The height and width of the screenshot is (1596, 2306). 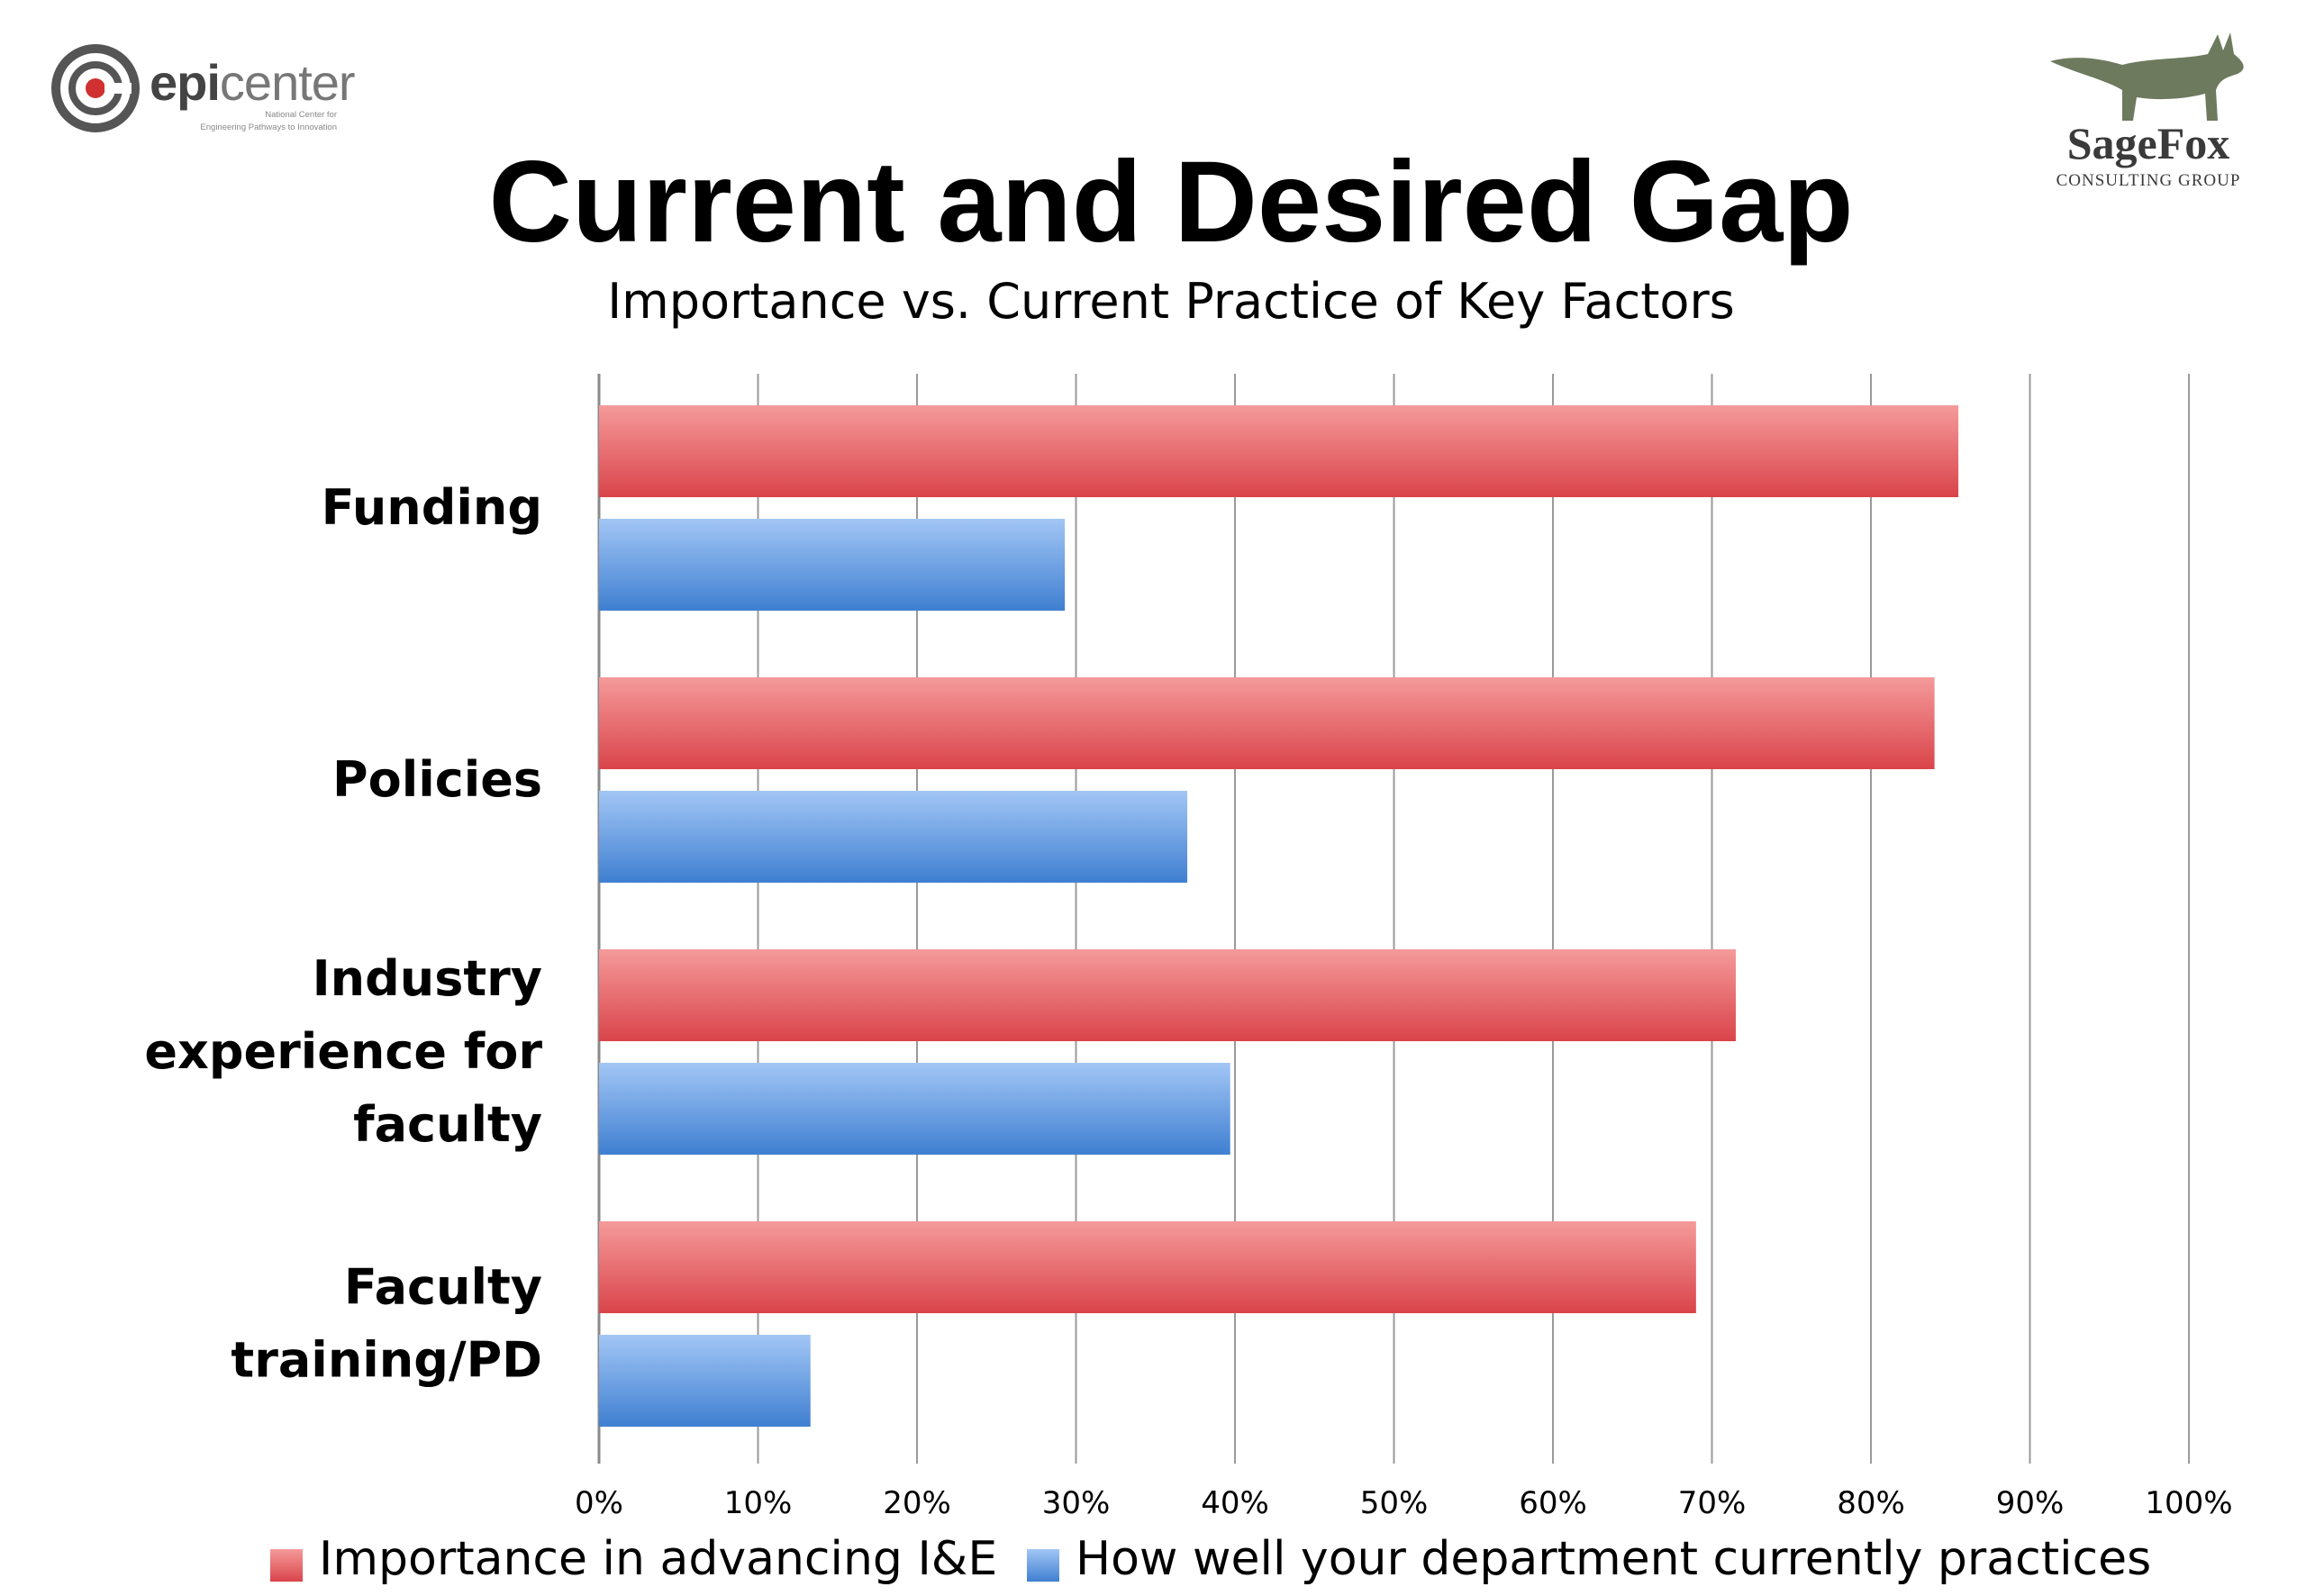 I want to click on x-tick-label: 40%, so click(x=1235, y=1503).